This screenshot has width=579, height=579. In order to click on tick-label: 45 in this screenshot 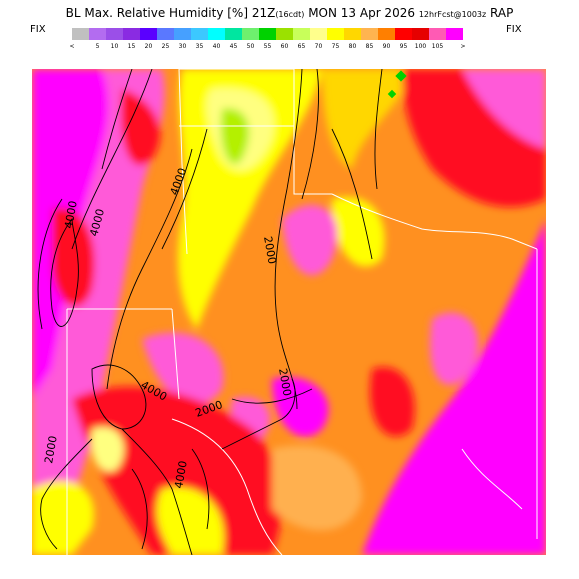, I will do `click(233, 46)`.